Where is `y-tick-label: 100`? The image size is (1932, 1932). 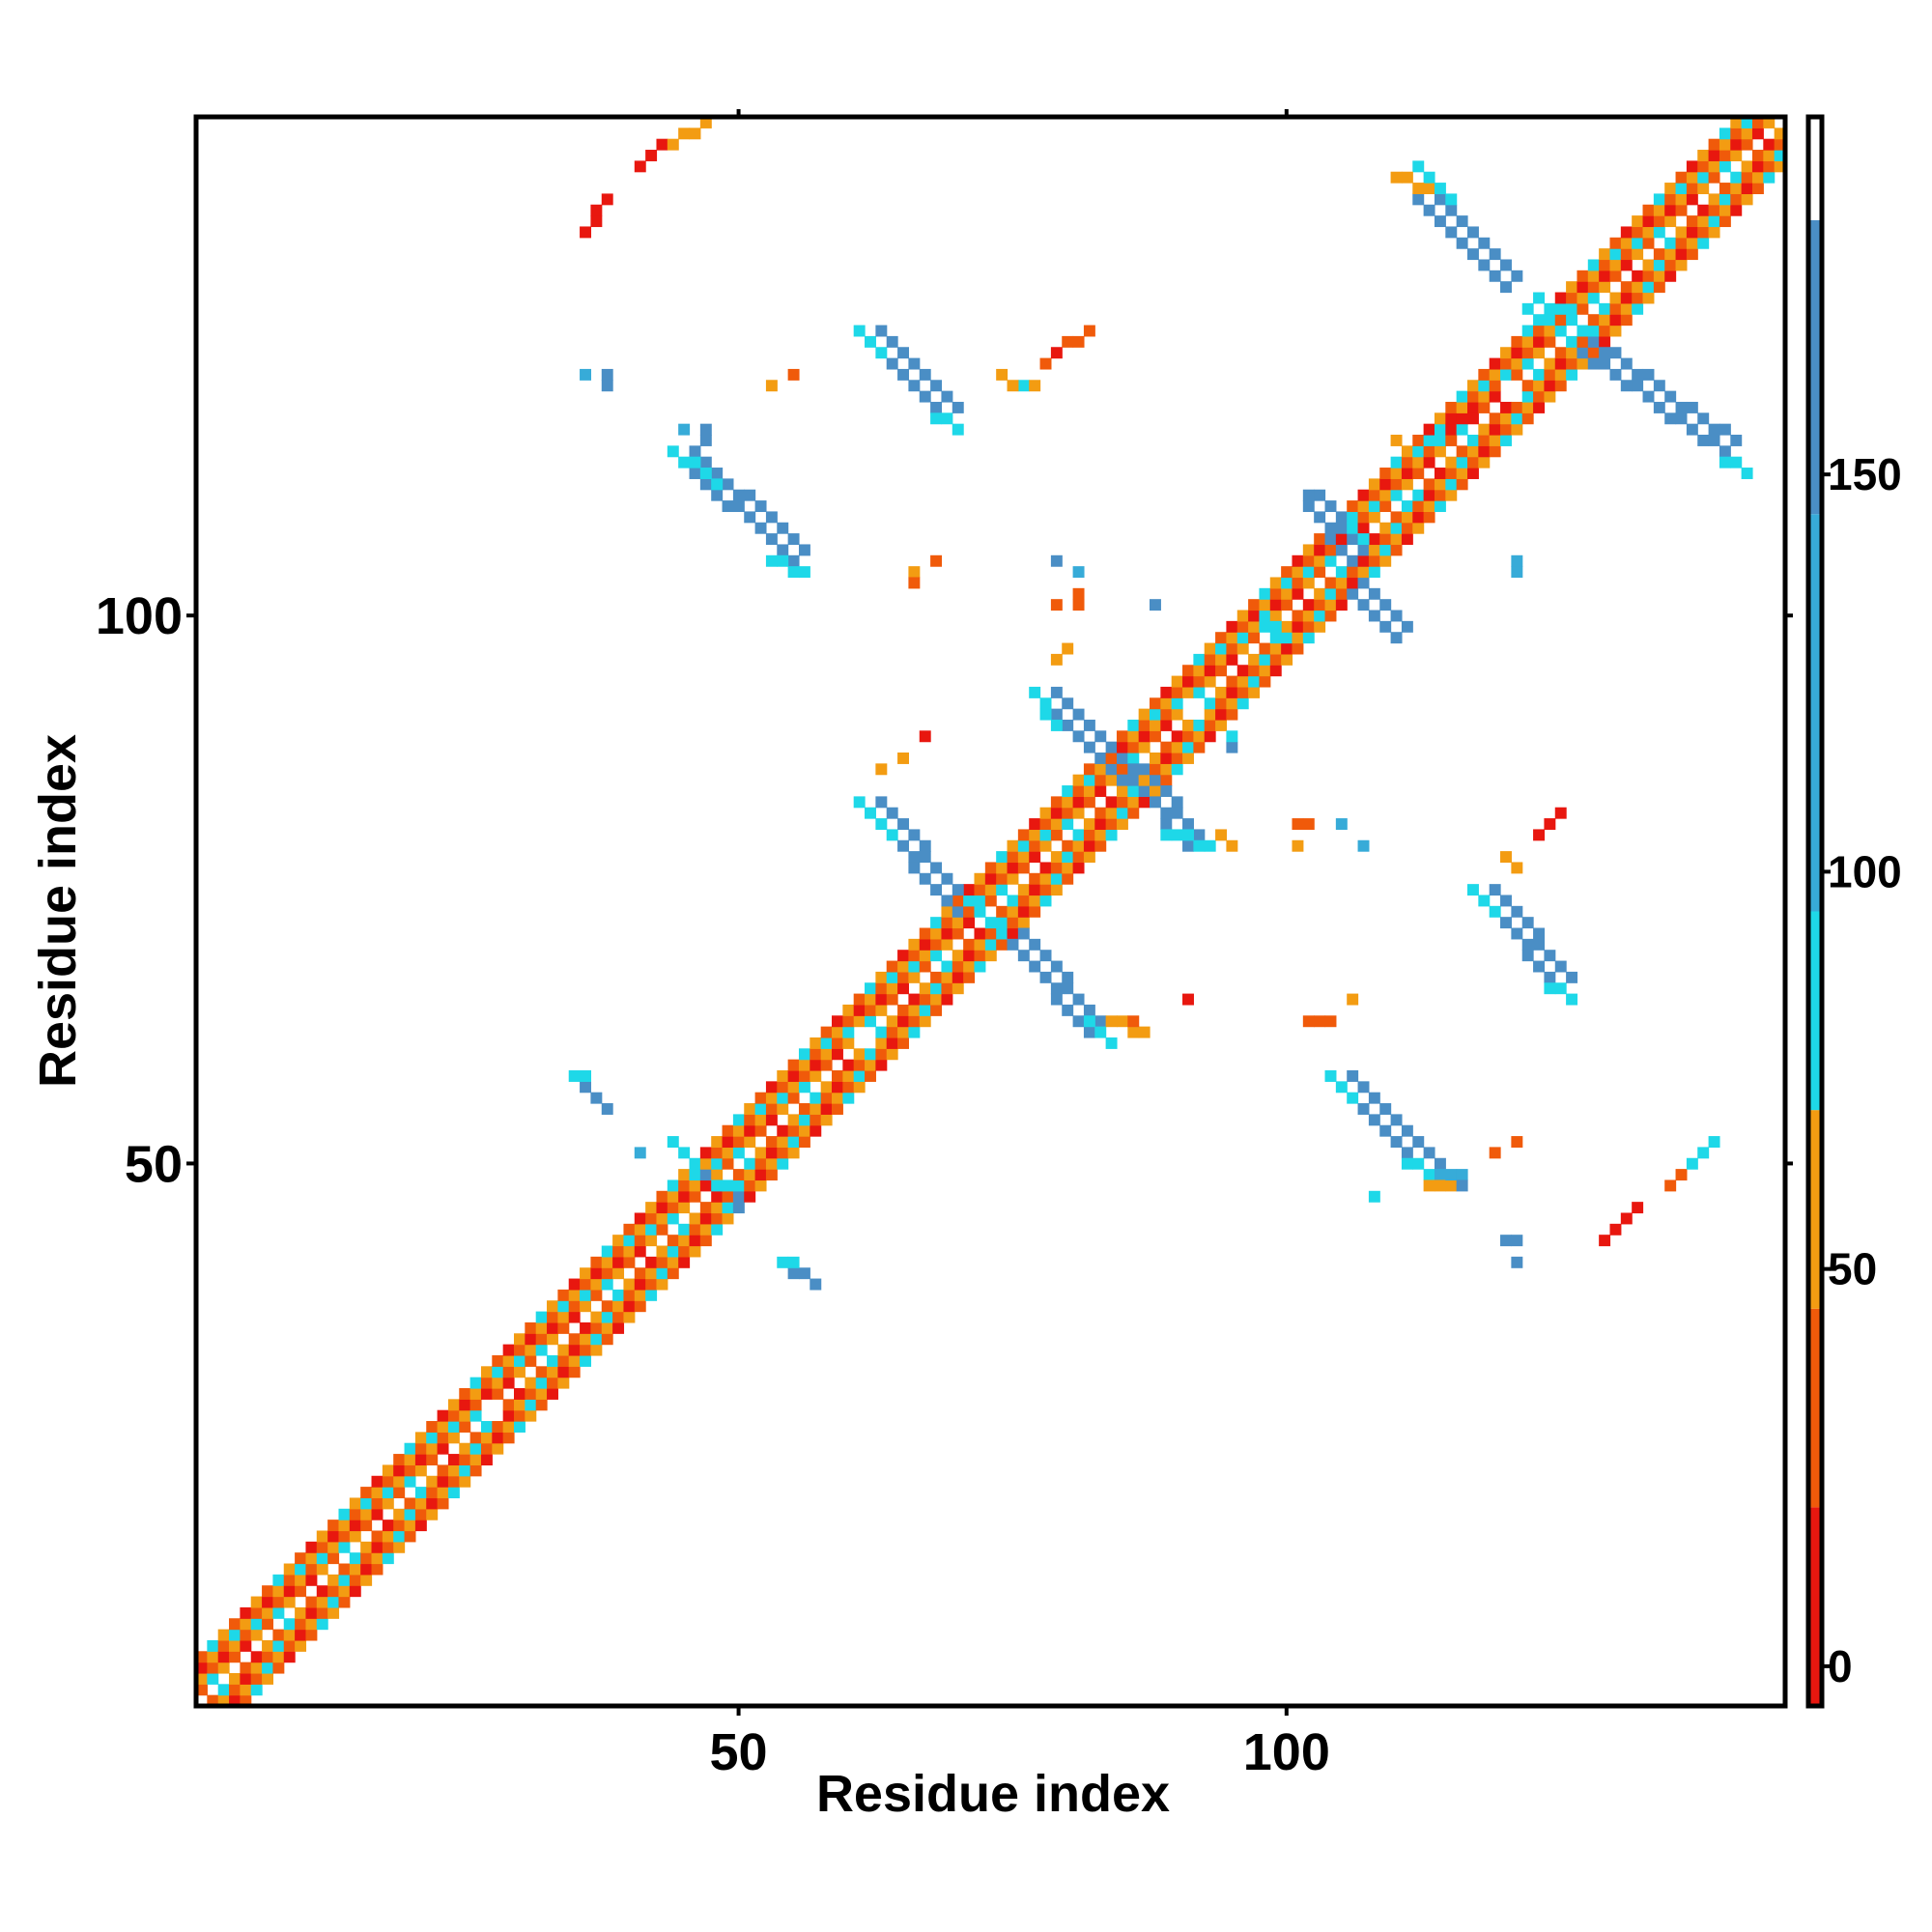
y-tick-label: 100 is located at coordinates (139, 616).